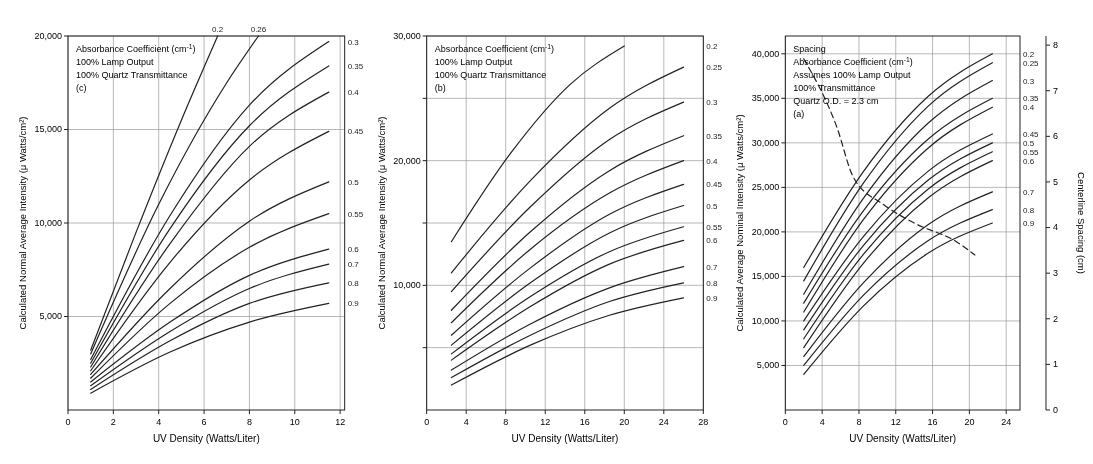 This screenshot has height=464, width=1093. Describe the element at coordinates (799, 114) in the screenshot. I see `annotation: (a)` at that location.